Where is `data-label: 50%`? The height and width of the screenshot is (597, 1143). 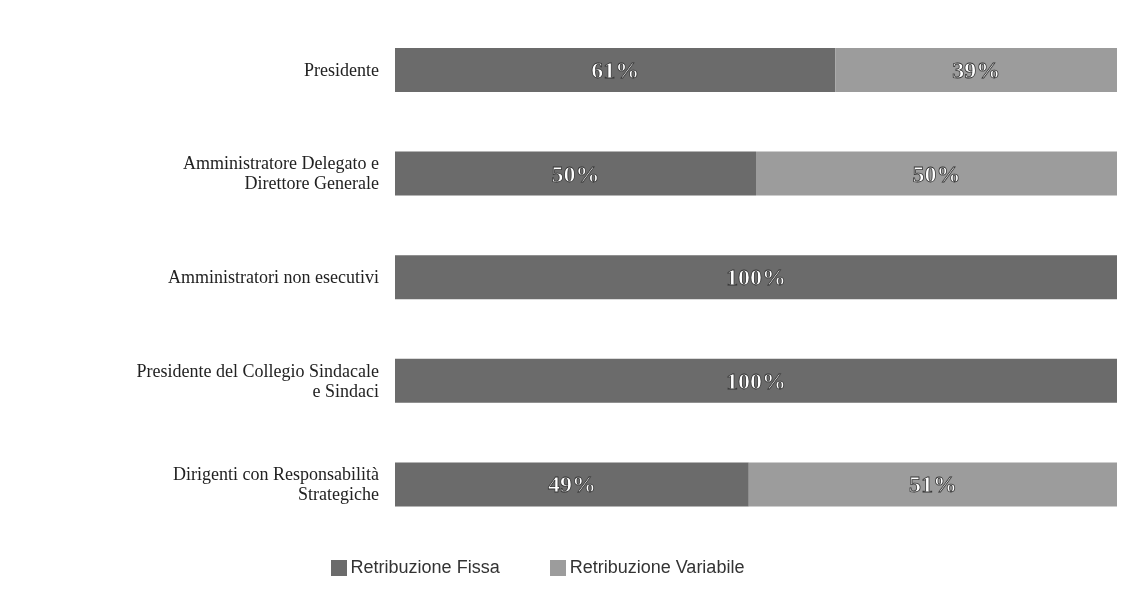 data-label: 50% is located at coordinates (575, 173).